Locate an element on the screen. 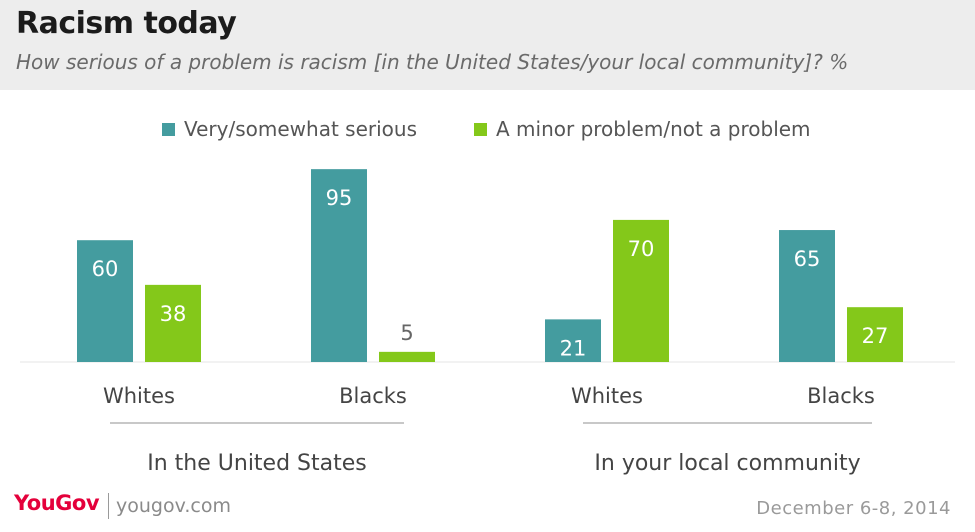 The width and height of the screenshot is (975, 532). legend-label: Very/somewhat serious is located at coordinates (300, 129).